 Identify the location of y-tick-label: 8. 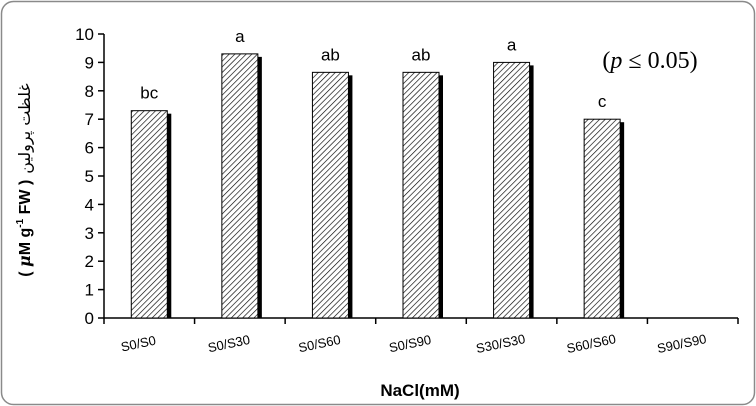
(89, 91).